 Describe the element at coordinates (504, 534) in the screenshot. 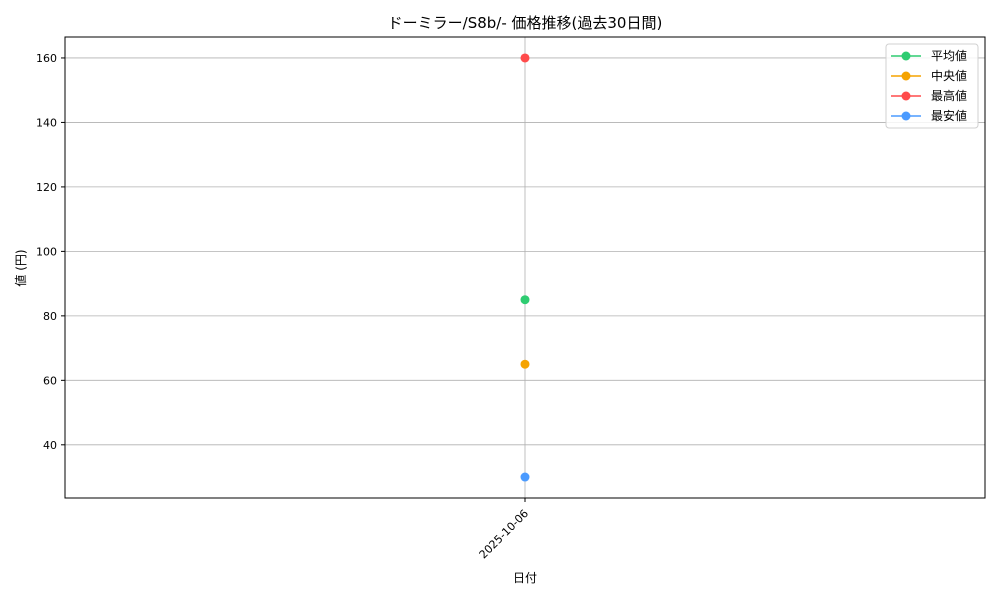

I see `x-tick-label: 2025-10-06` at that location.